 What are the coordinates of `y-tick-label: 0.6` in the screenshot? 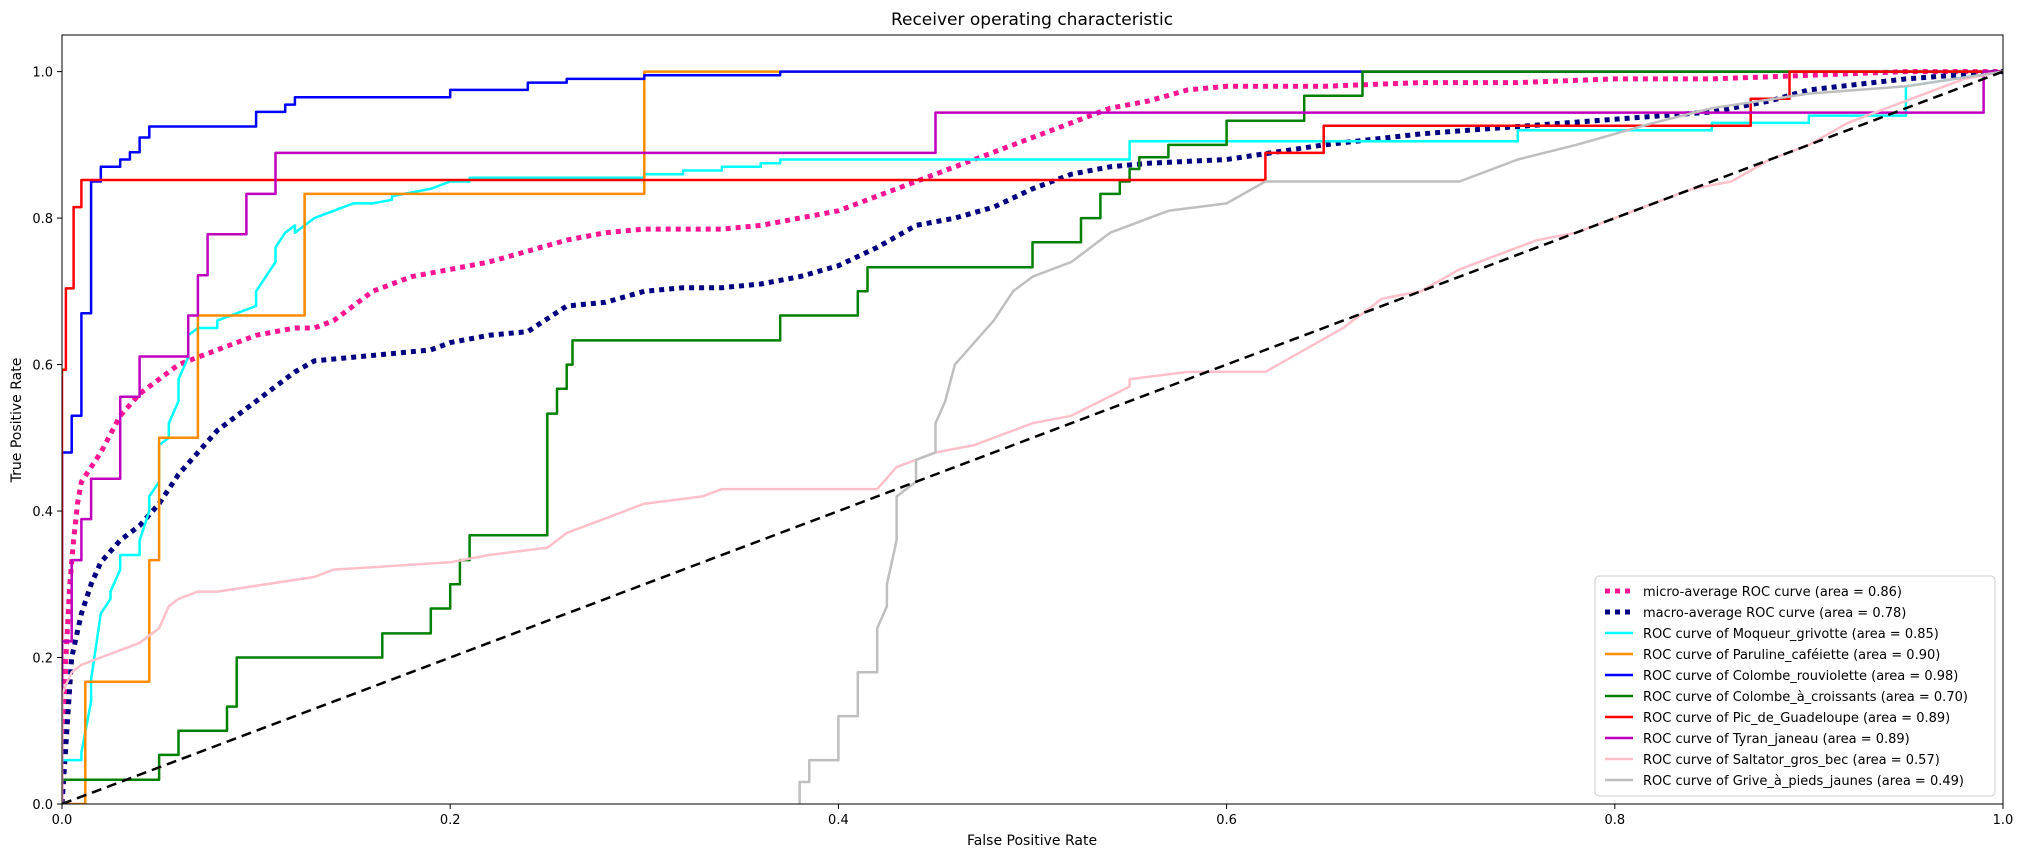 It's located at (42, 366).